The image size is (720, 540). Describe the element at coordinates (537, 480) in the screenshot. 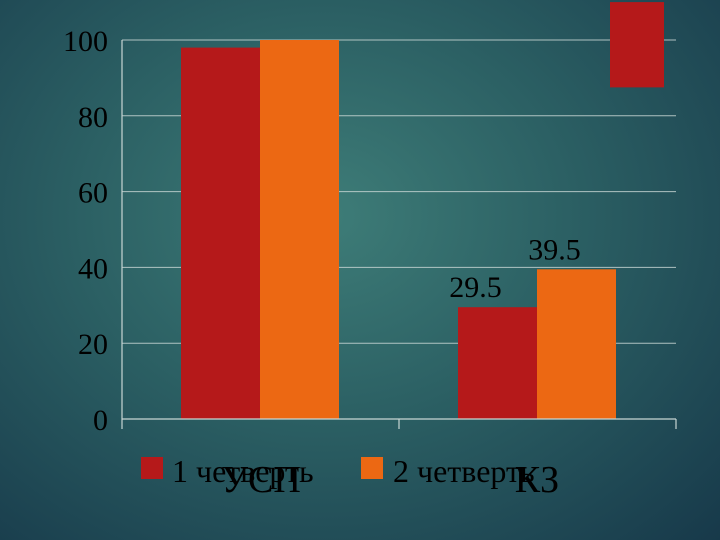

I see `category-label-kz: КЗ` at that location.